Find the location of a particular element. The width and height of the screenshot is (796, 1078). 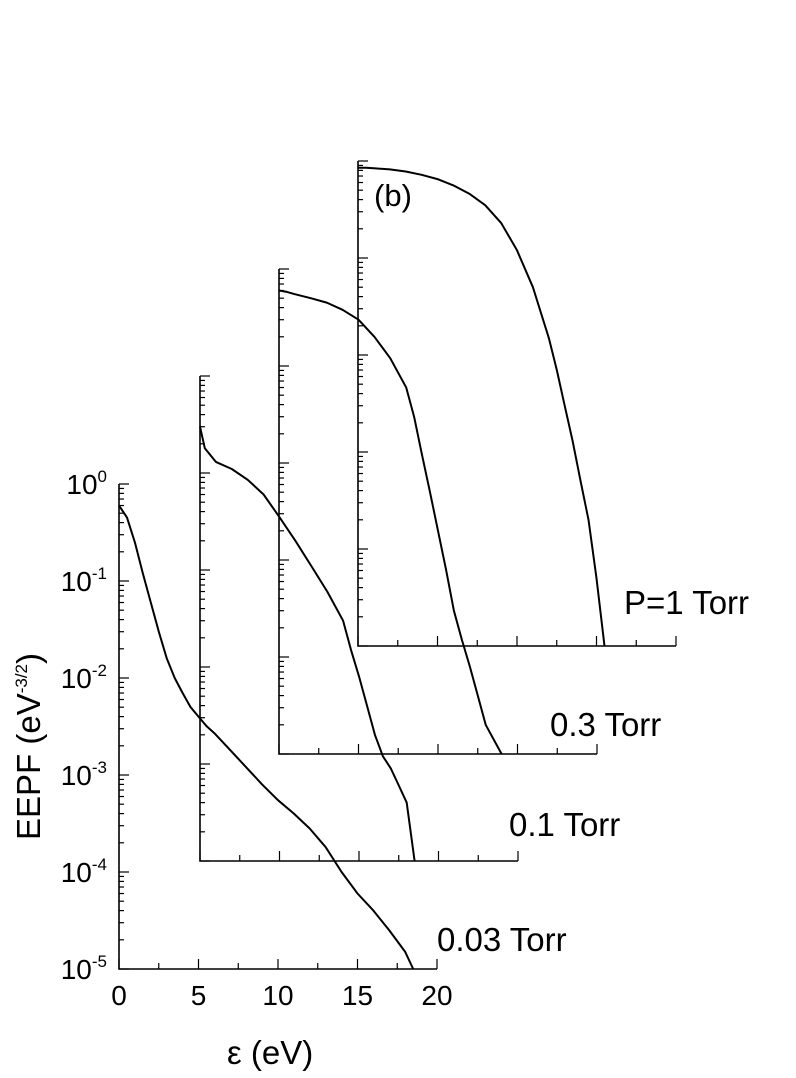

y-axis-label-main: EEPF (eV is located at coordinates (28, 766).